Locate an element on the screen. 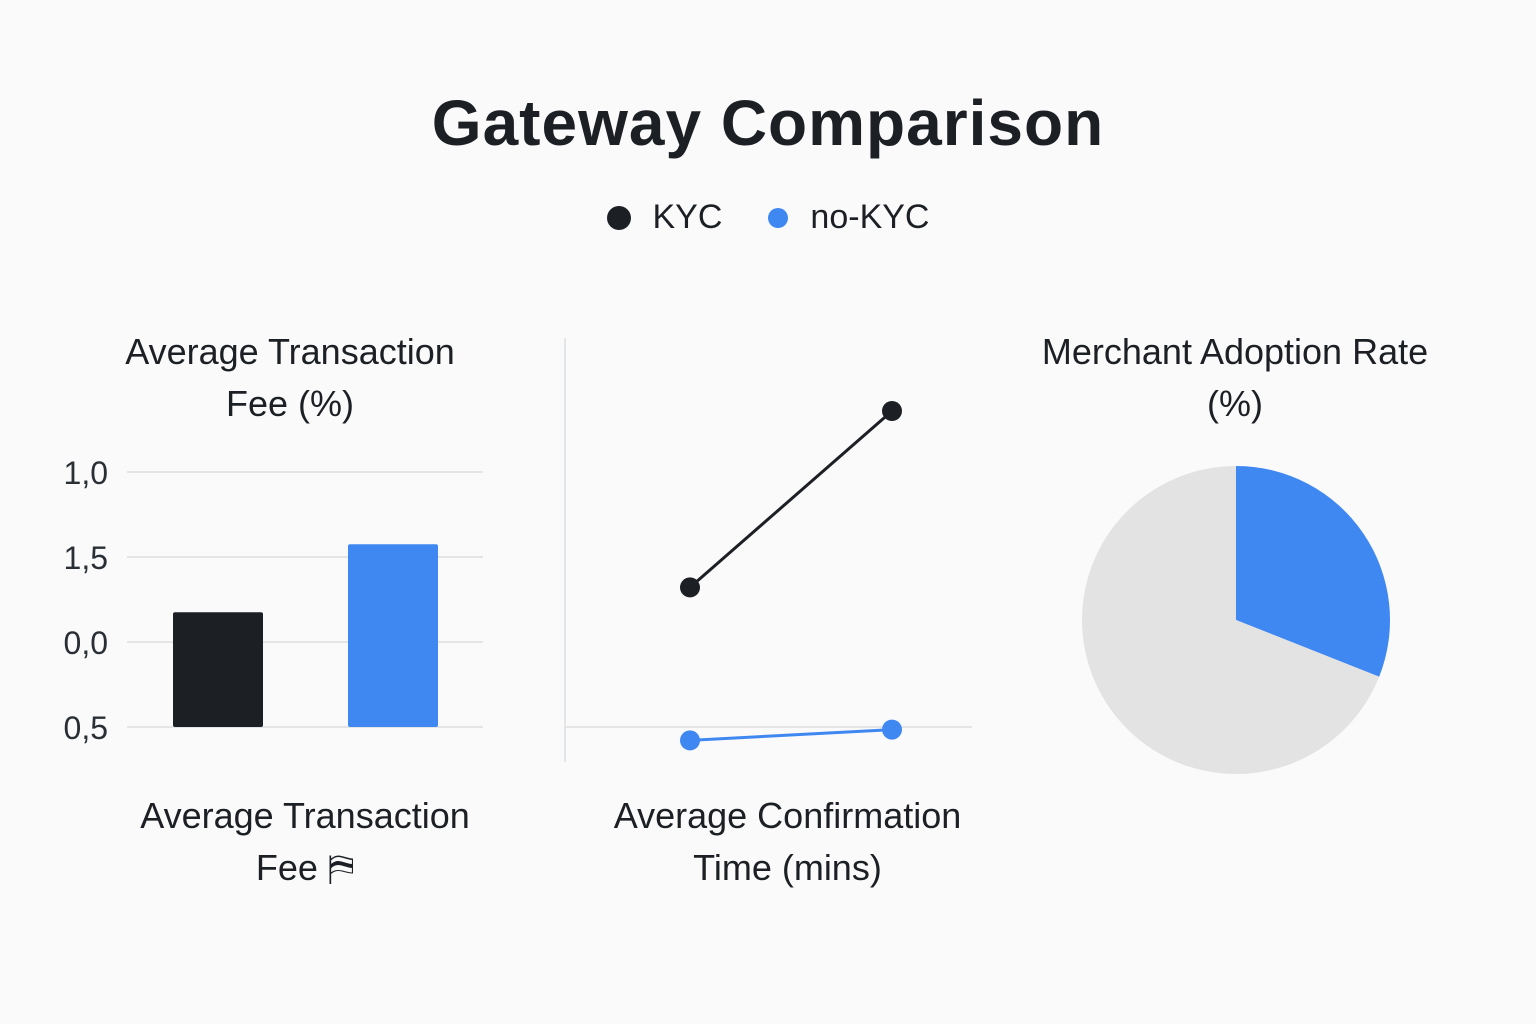 This screenshot has width=1536, height=1024. fee-y-tick-label: 0,0 is located at coordinates (86, 643).